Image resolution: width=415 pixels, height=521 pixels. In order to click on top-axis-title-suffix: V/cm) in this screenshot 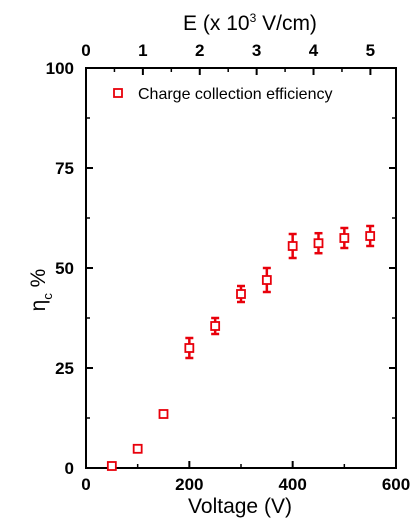, I will do `click(286, 23)`.